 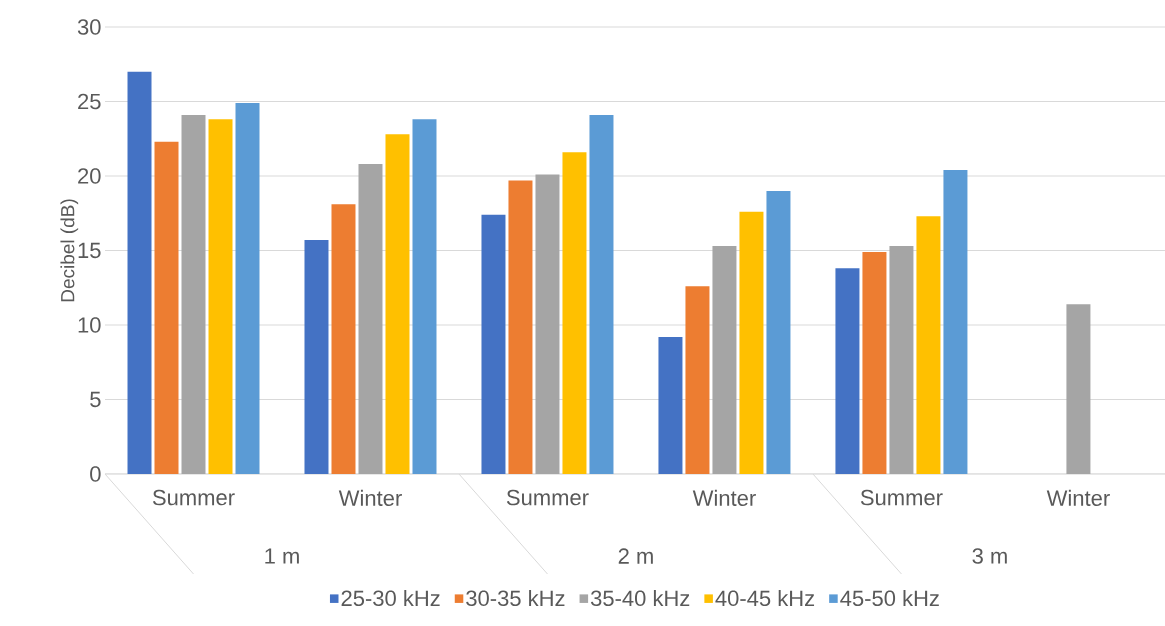 What do you see at coordinates (765, 598) in the screenshot?
I see `legend-label: 40-45 kHz` at bounding box center [765, 598].